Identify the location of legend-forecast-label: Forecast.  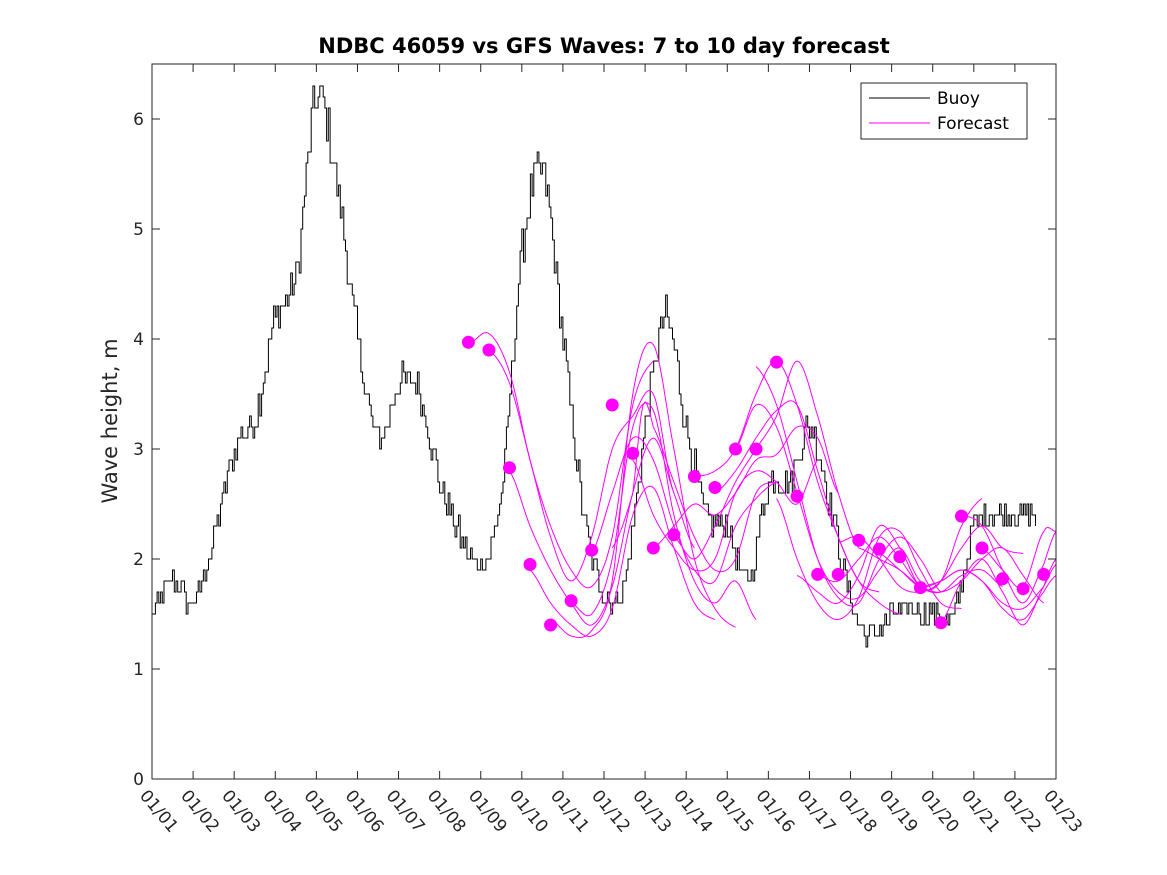
(973, 124).